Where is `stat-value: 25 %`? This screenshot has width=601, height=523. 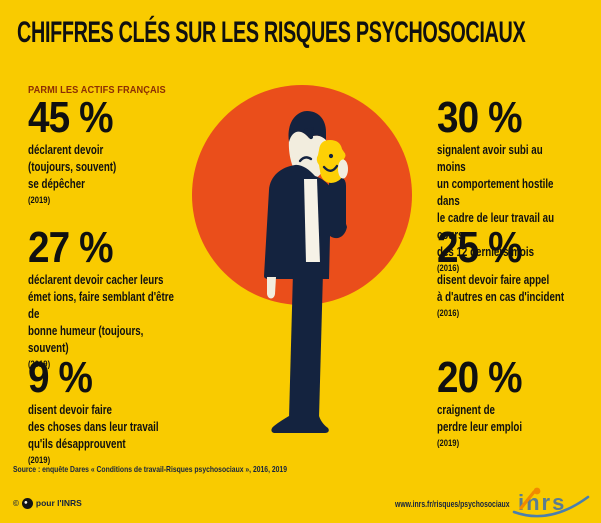
stat-value: 25 % is located at coordinates (480, 247).